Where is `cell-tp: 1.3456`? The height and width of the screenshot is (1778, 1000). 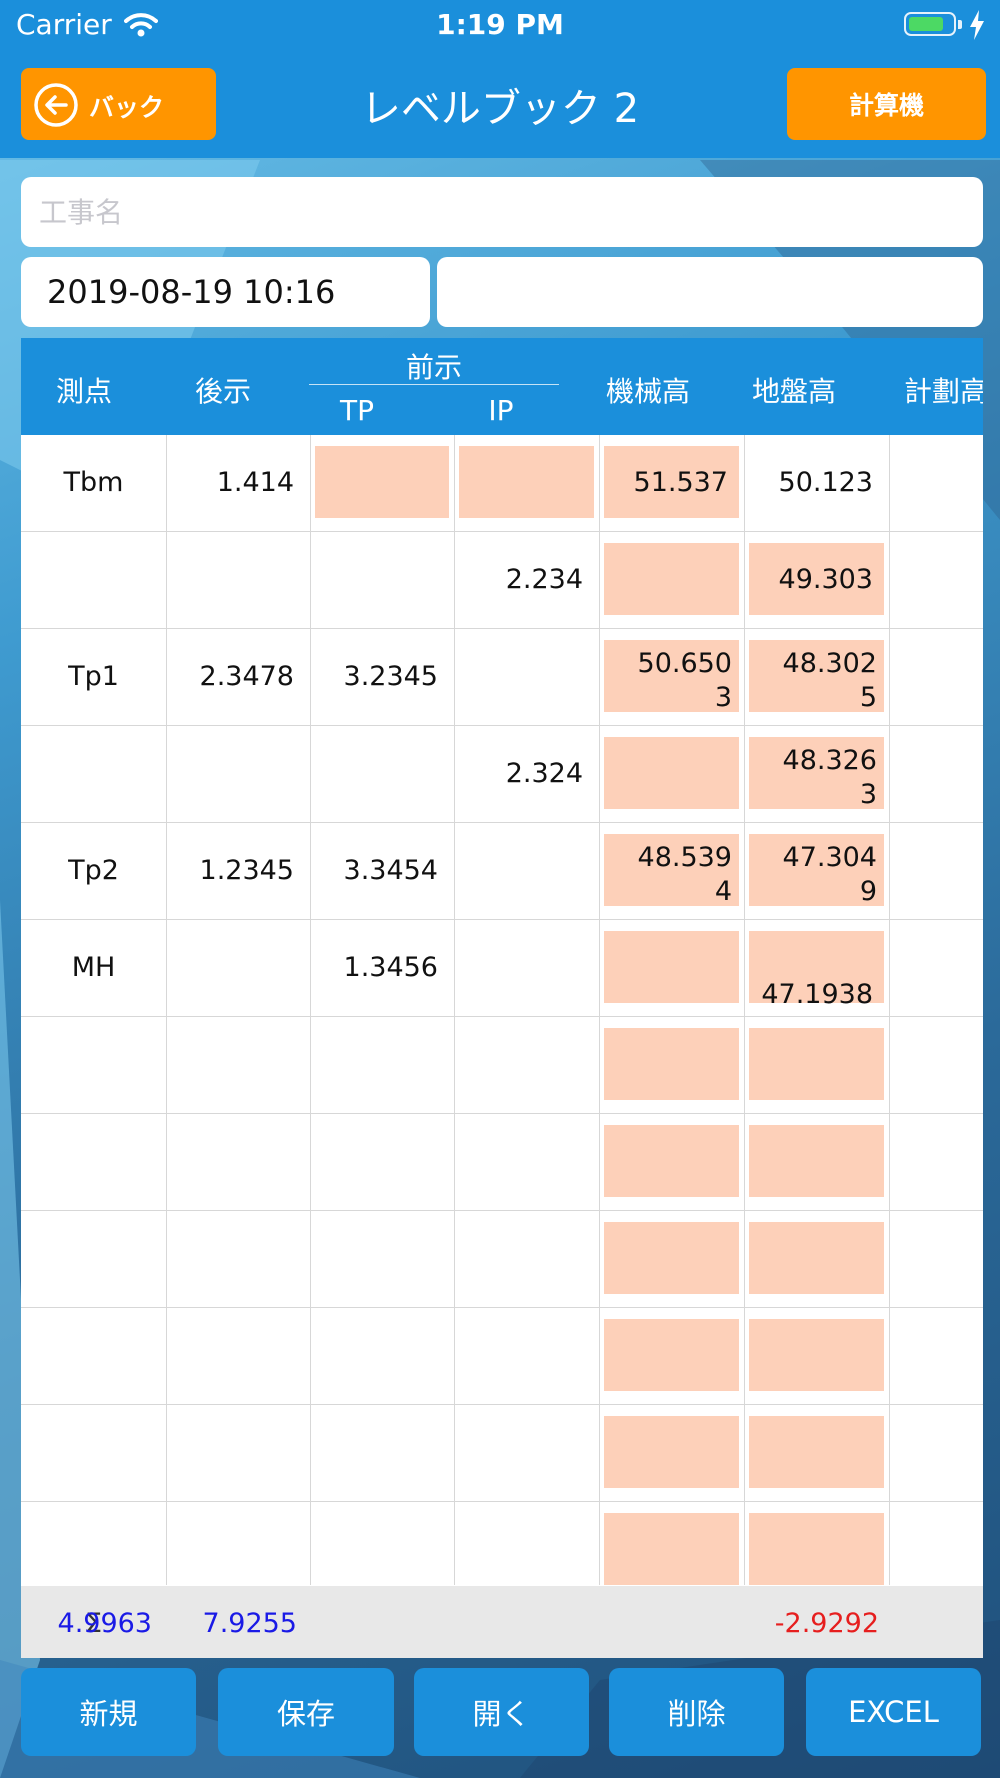
cell-tp: 1.3456 is located at coordinates (382, 968).